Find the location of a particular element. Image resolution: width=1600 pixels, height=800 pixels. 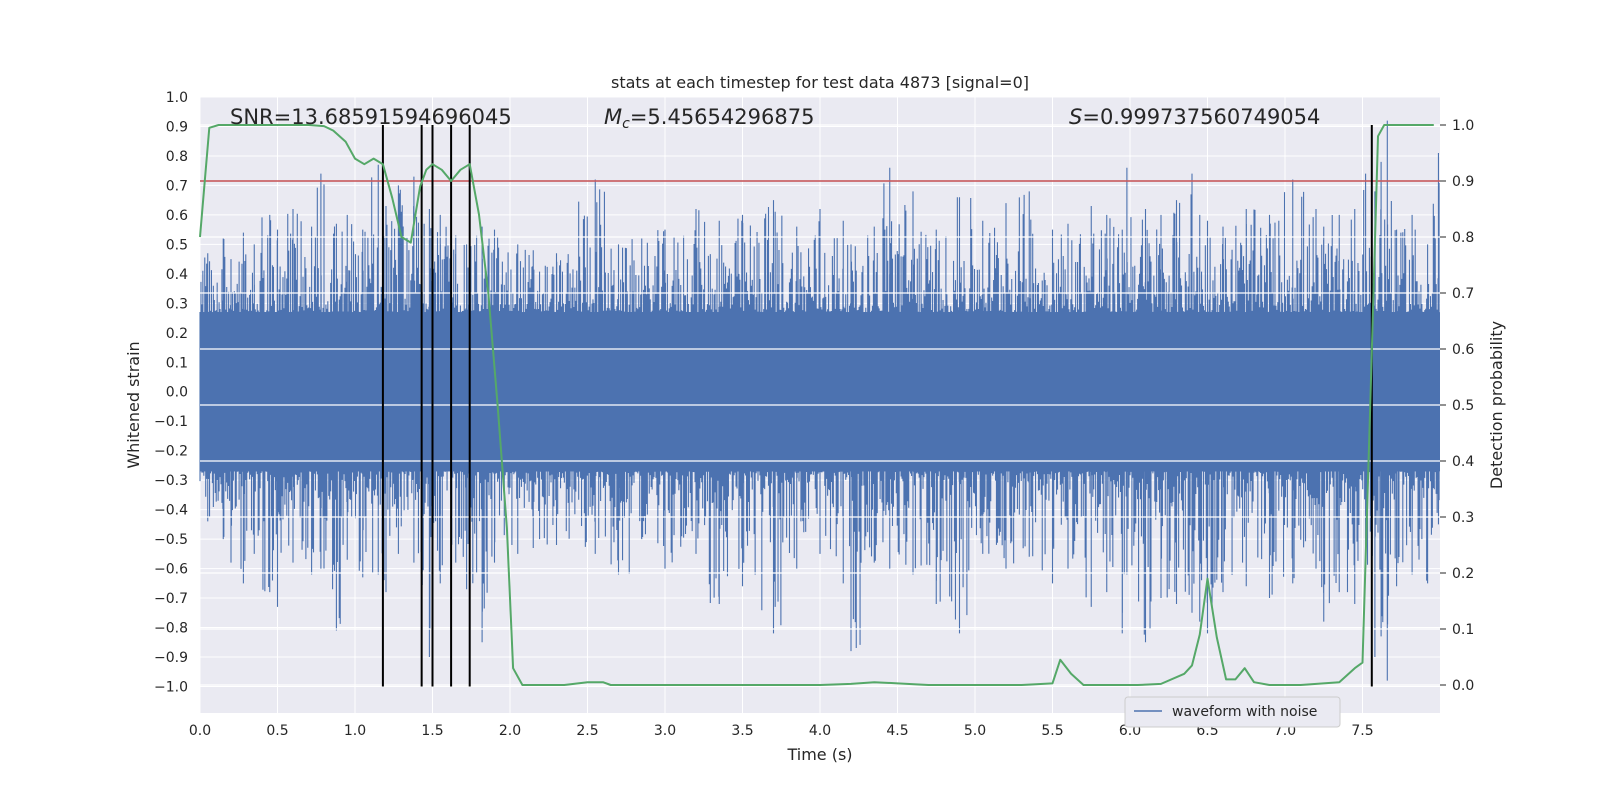

y2-tick-label: 0.0 is located at coordinates (1463, 686).